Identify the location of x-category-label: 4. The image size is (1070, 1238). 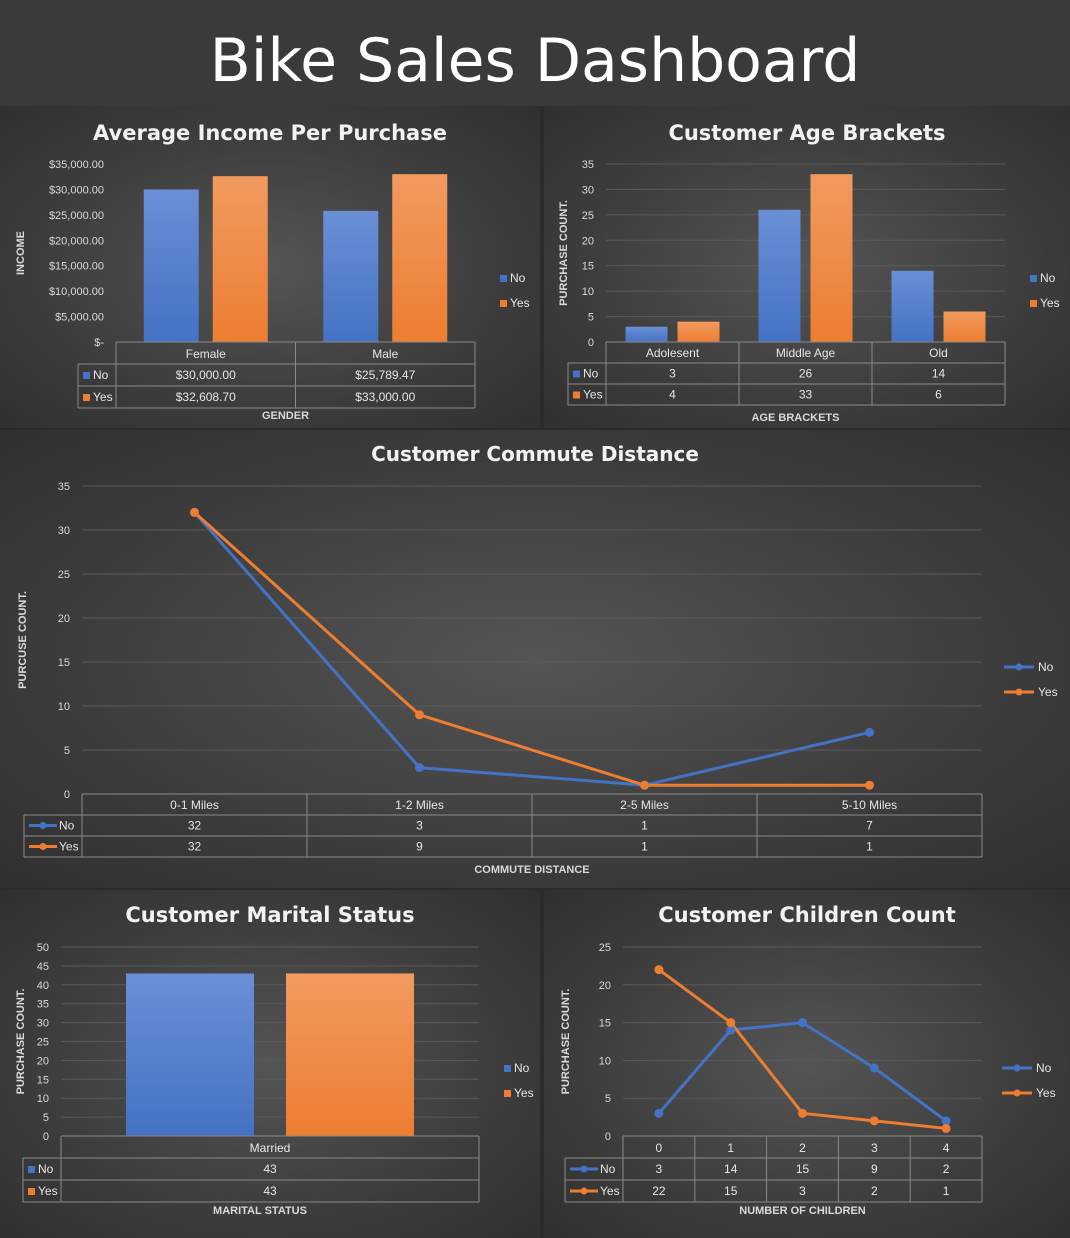
(946, 1148).